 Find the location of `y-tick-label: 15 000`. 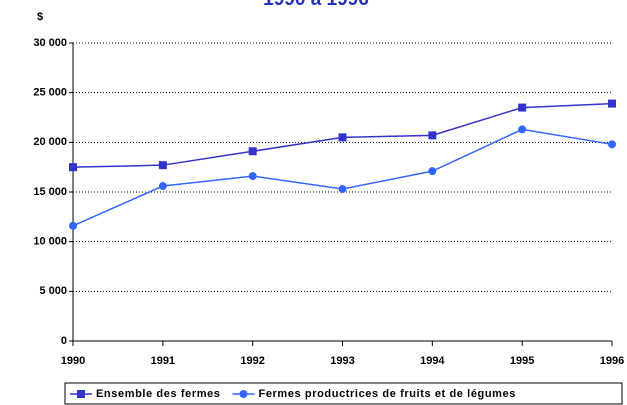

y-tick-label: 15 000 is located at coordinates (50, 192).